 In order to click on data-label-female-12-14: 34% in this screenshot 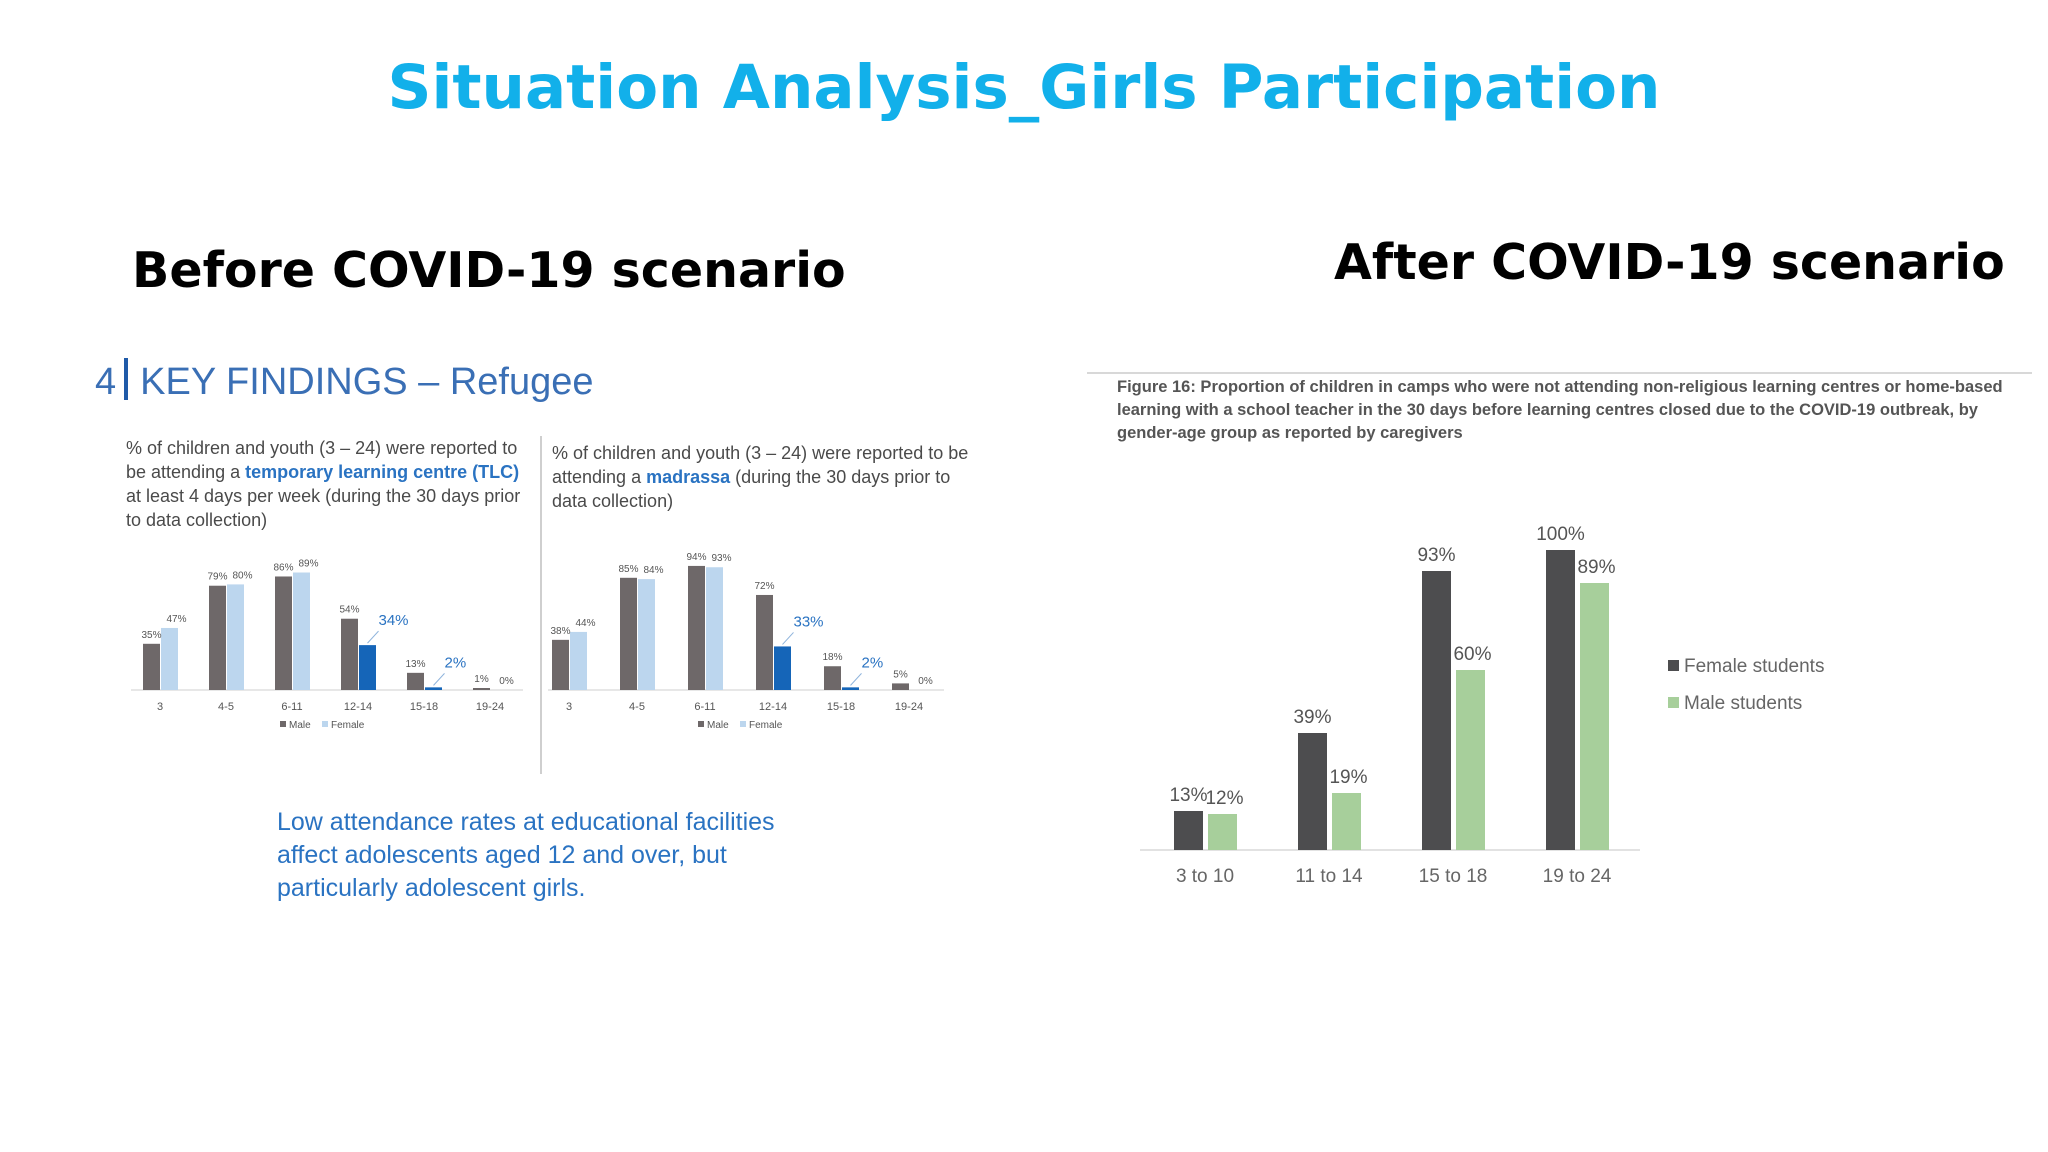, I will do `click(394, 620)`.